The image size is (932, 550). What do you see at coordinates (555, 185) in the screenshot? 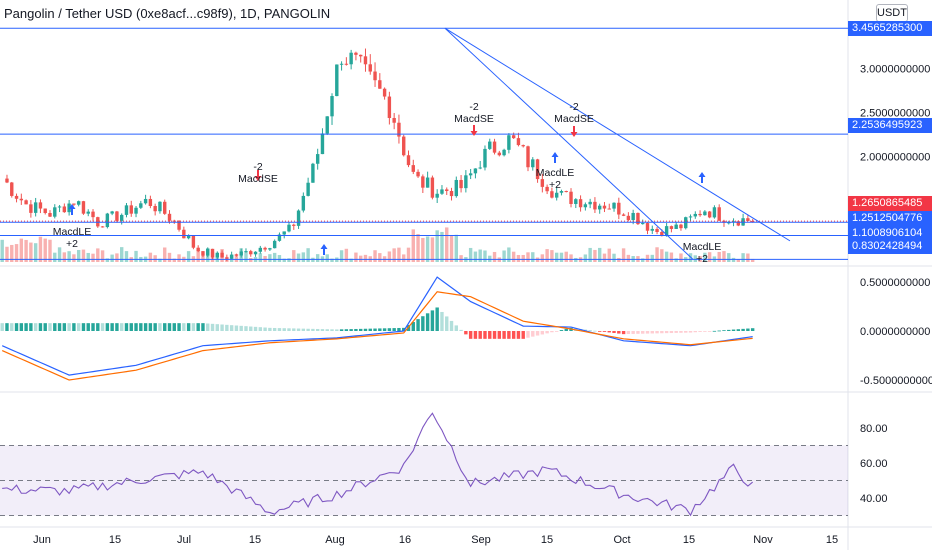
I see `signal-qty: +2` at bounding box center [555, 185].